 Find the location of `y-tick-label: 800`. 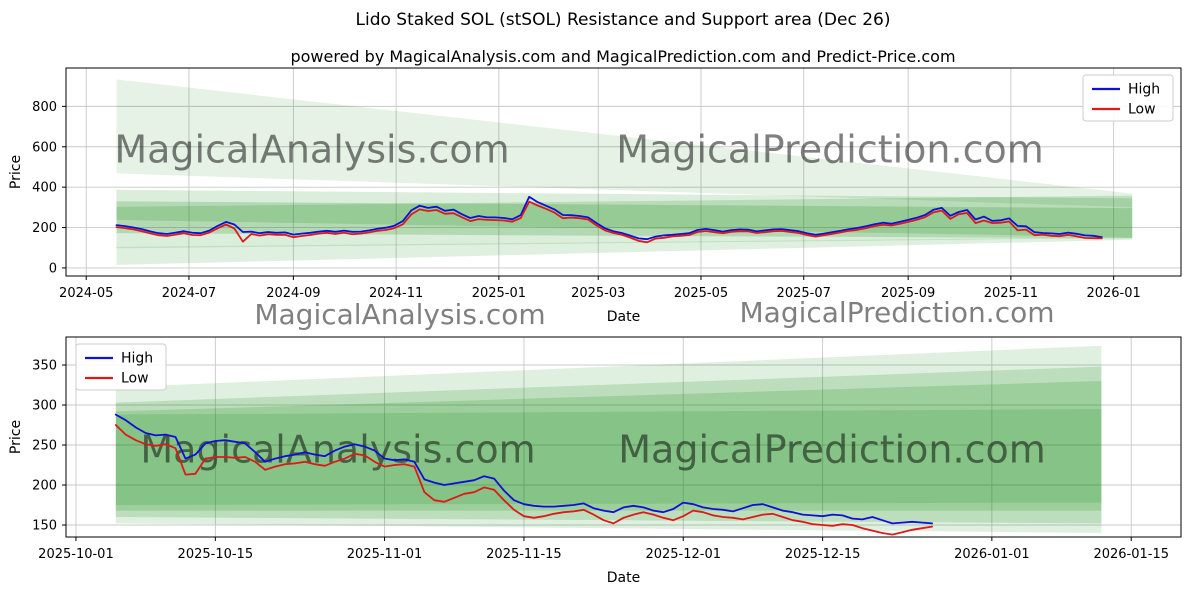

y-tick-label: 800 is located at coordinates (44, 107).